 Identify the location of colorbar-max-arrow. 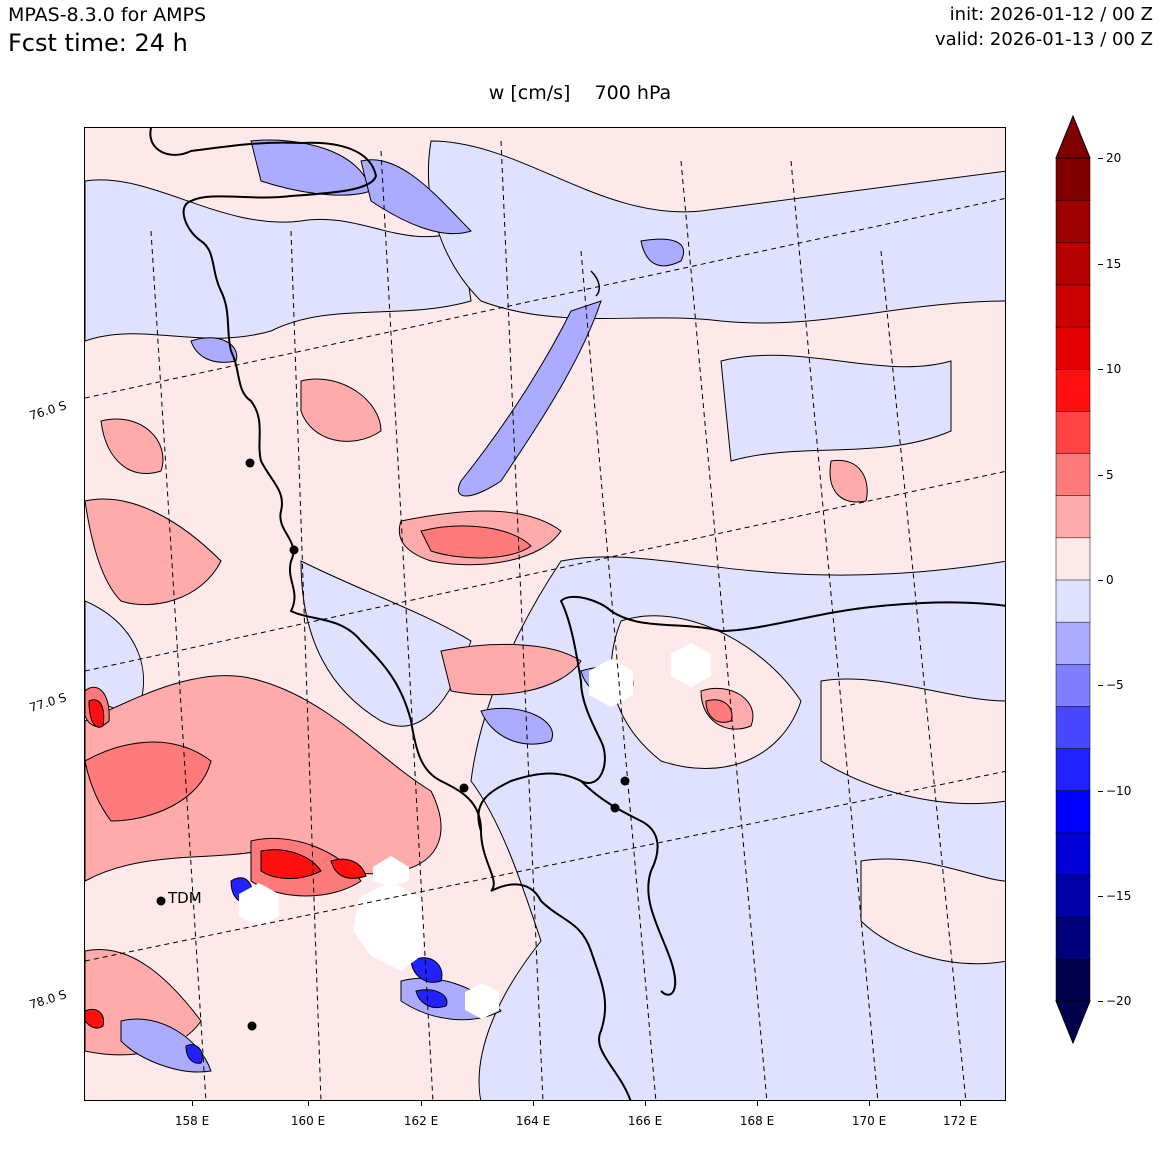
(1073, 137).